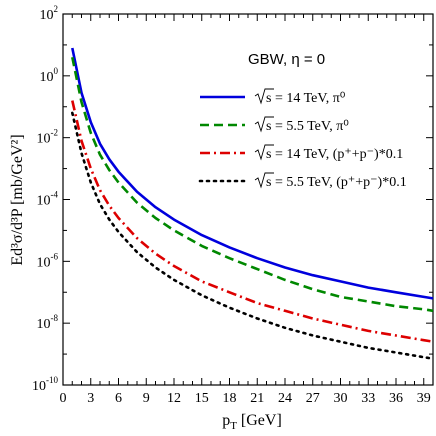 The width and height of the screenshot is (436, 436). I want to click on legend-label-2: s = 5.5 TeV, π⁰, so click(307, 126).